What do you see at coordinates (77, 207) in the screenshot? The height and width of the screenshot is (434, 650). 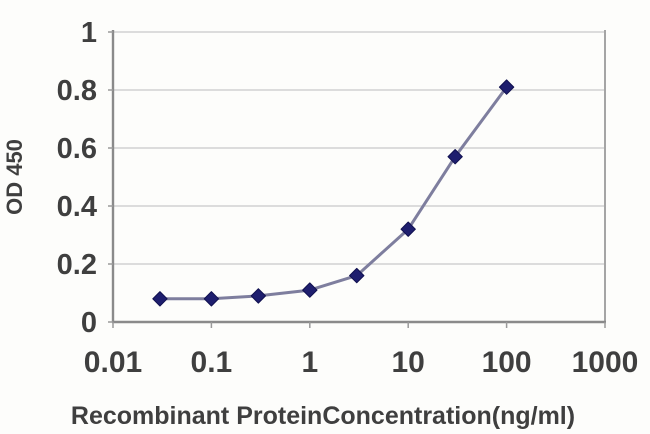 I see `y-tick-label-0.4: 0.4` at bounding box center [77, 207].